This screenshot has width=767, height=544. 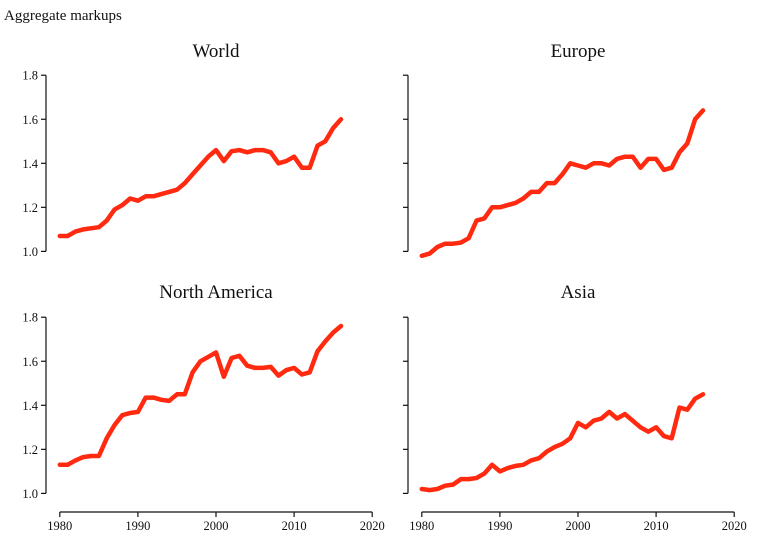 What do you see at coordinates (216, 292) in the screenshot?
I see `panel-title: North America` at bounding box center [216, 292].